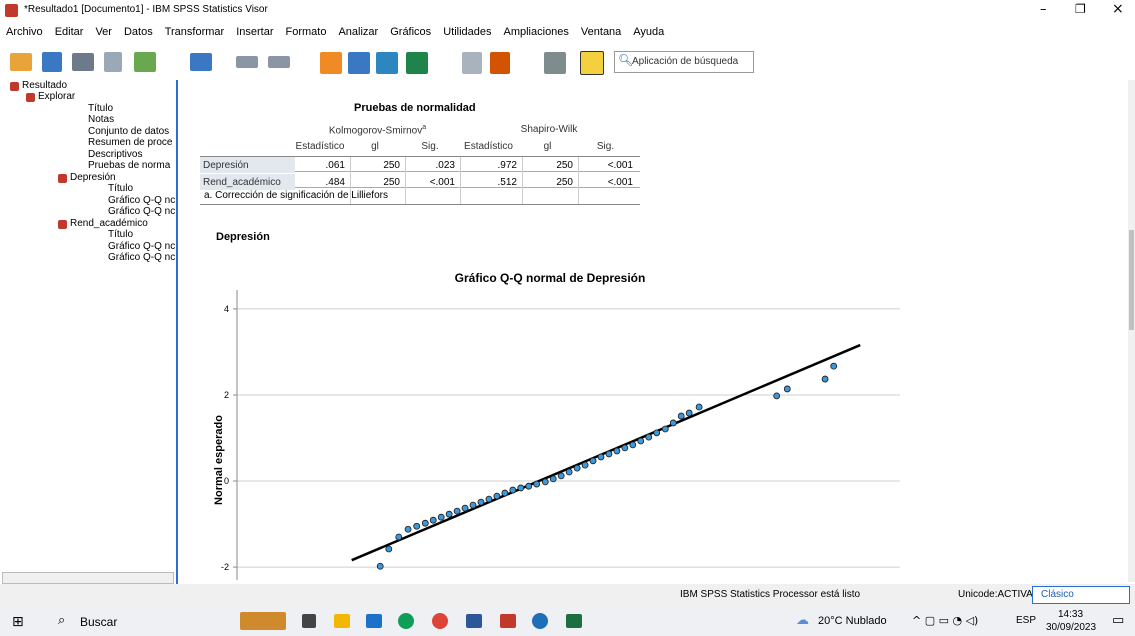  I want to click on menu-item: Transformar, so click(194, 32).